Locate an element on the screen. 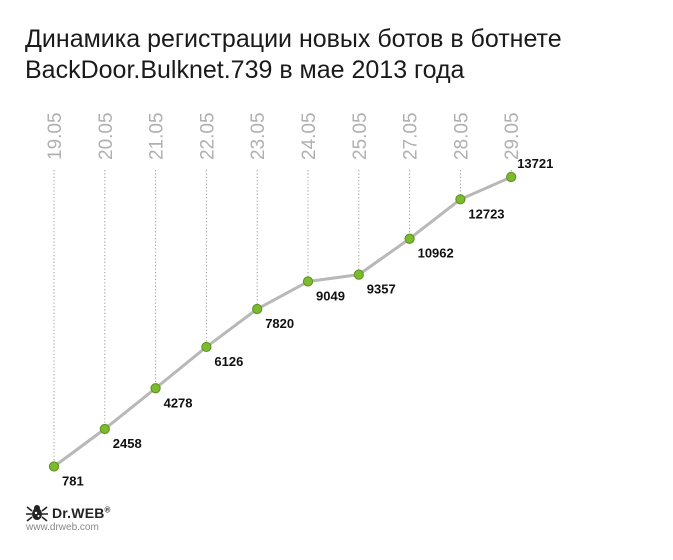 This screenshot has width=673, height=560. data-label-9: 13721 is located at coordinates (535, 163).